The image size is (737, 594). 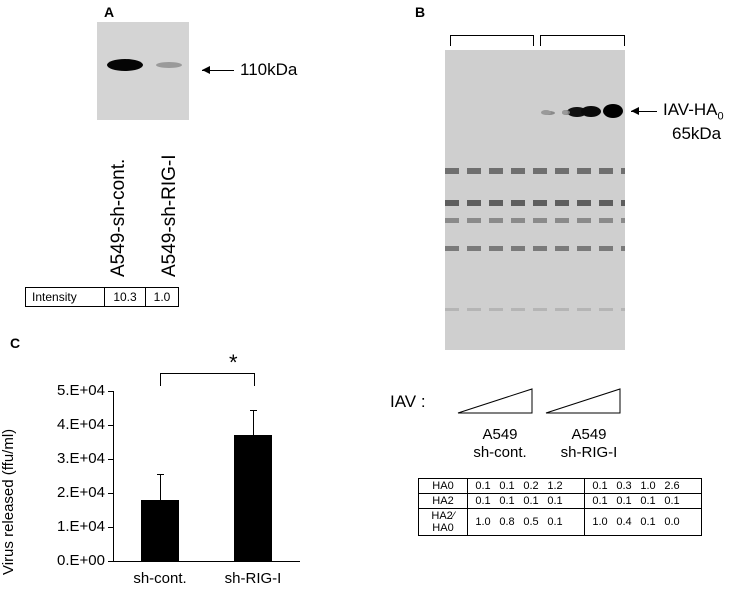 What do you see at coordinates (160, 578) in the screenshot?
I see `x-tick-label: sh-cont.` at bounding box center [160, 578].